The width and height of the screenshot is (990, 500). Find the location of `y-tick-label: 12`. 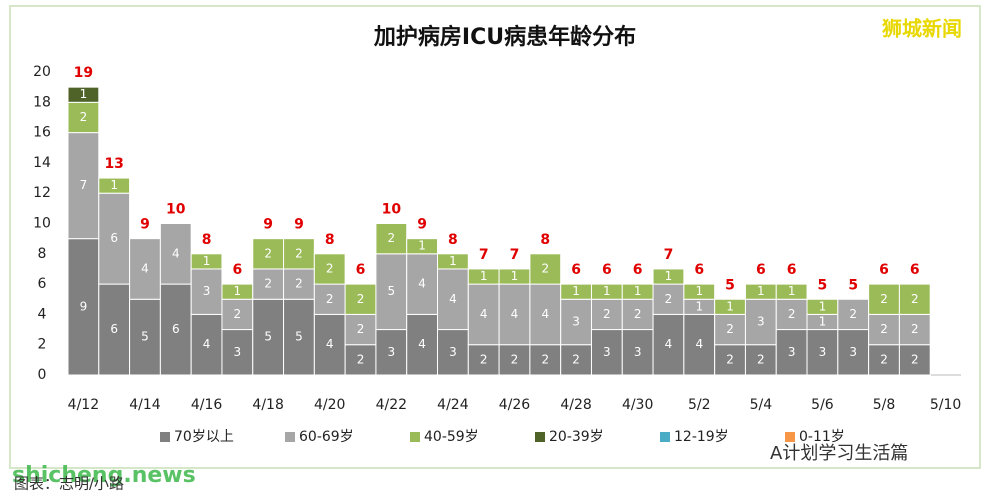

y-tick-label: 12 is located at coordinates (42, 193).